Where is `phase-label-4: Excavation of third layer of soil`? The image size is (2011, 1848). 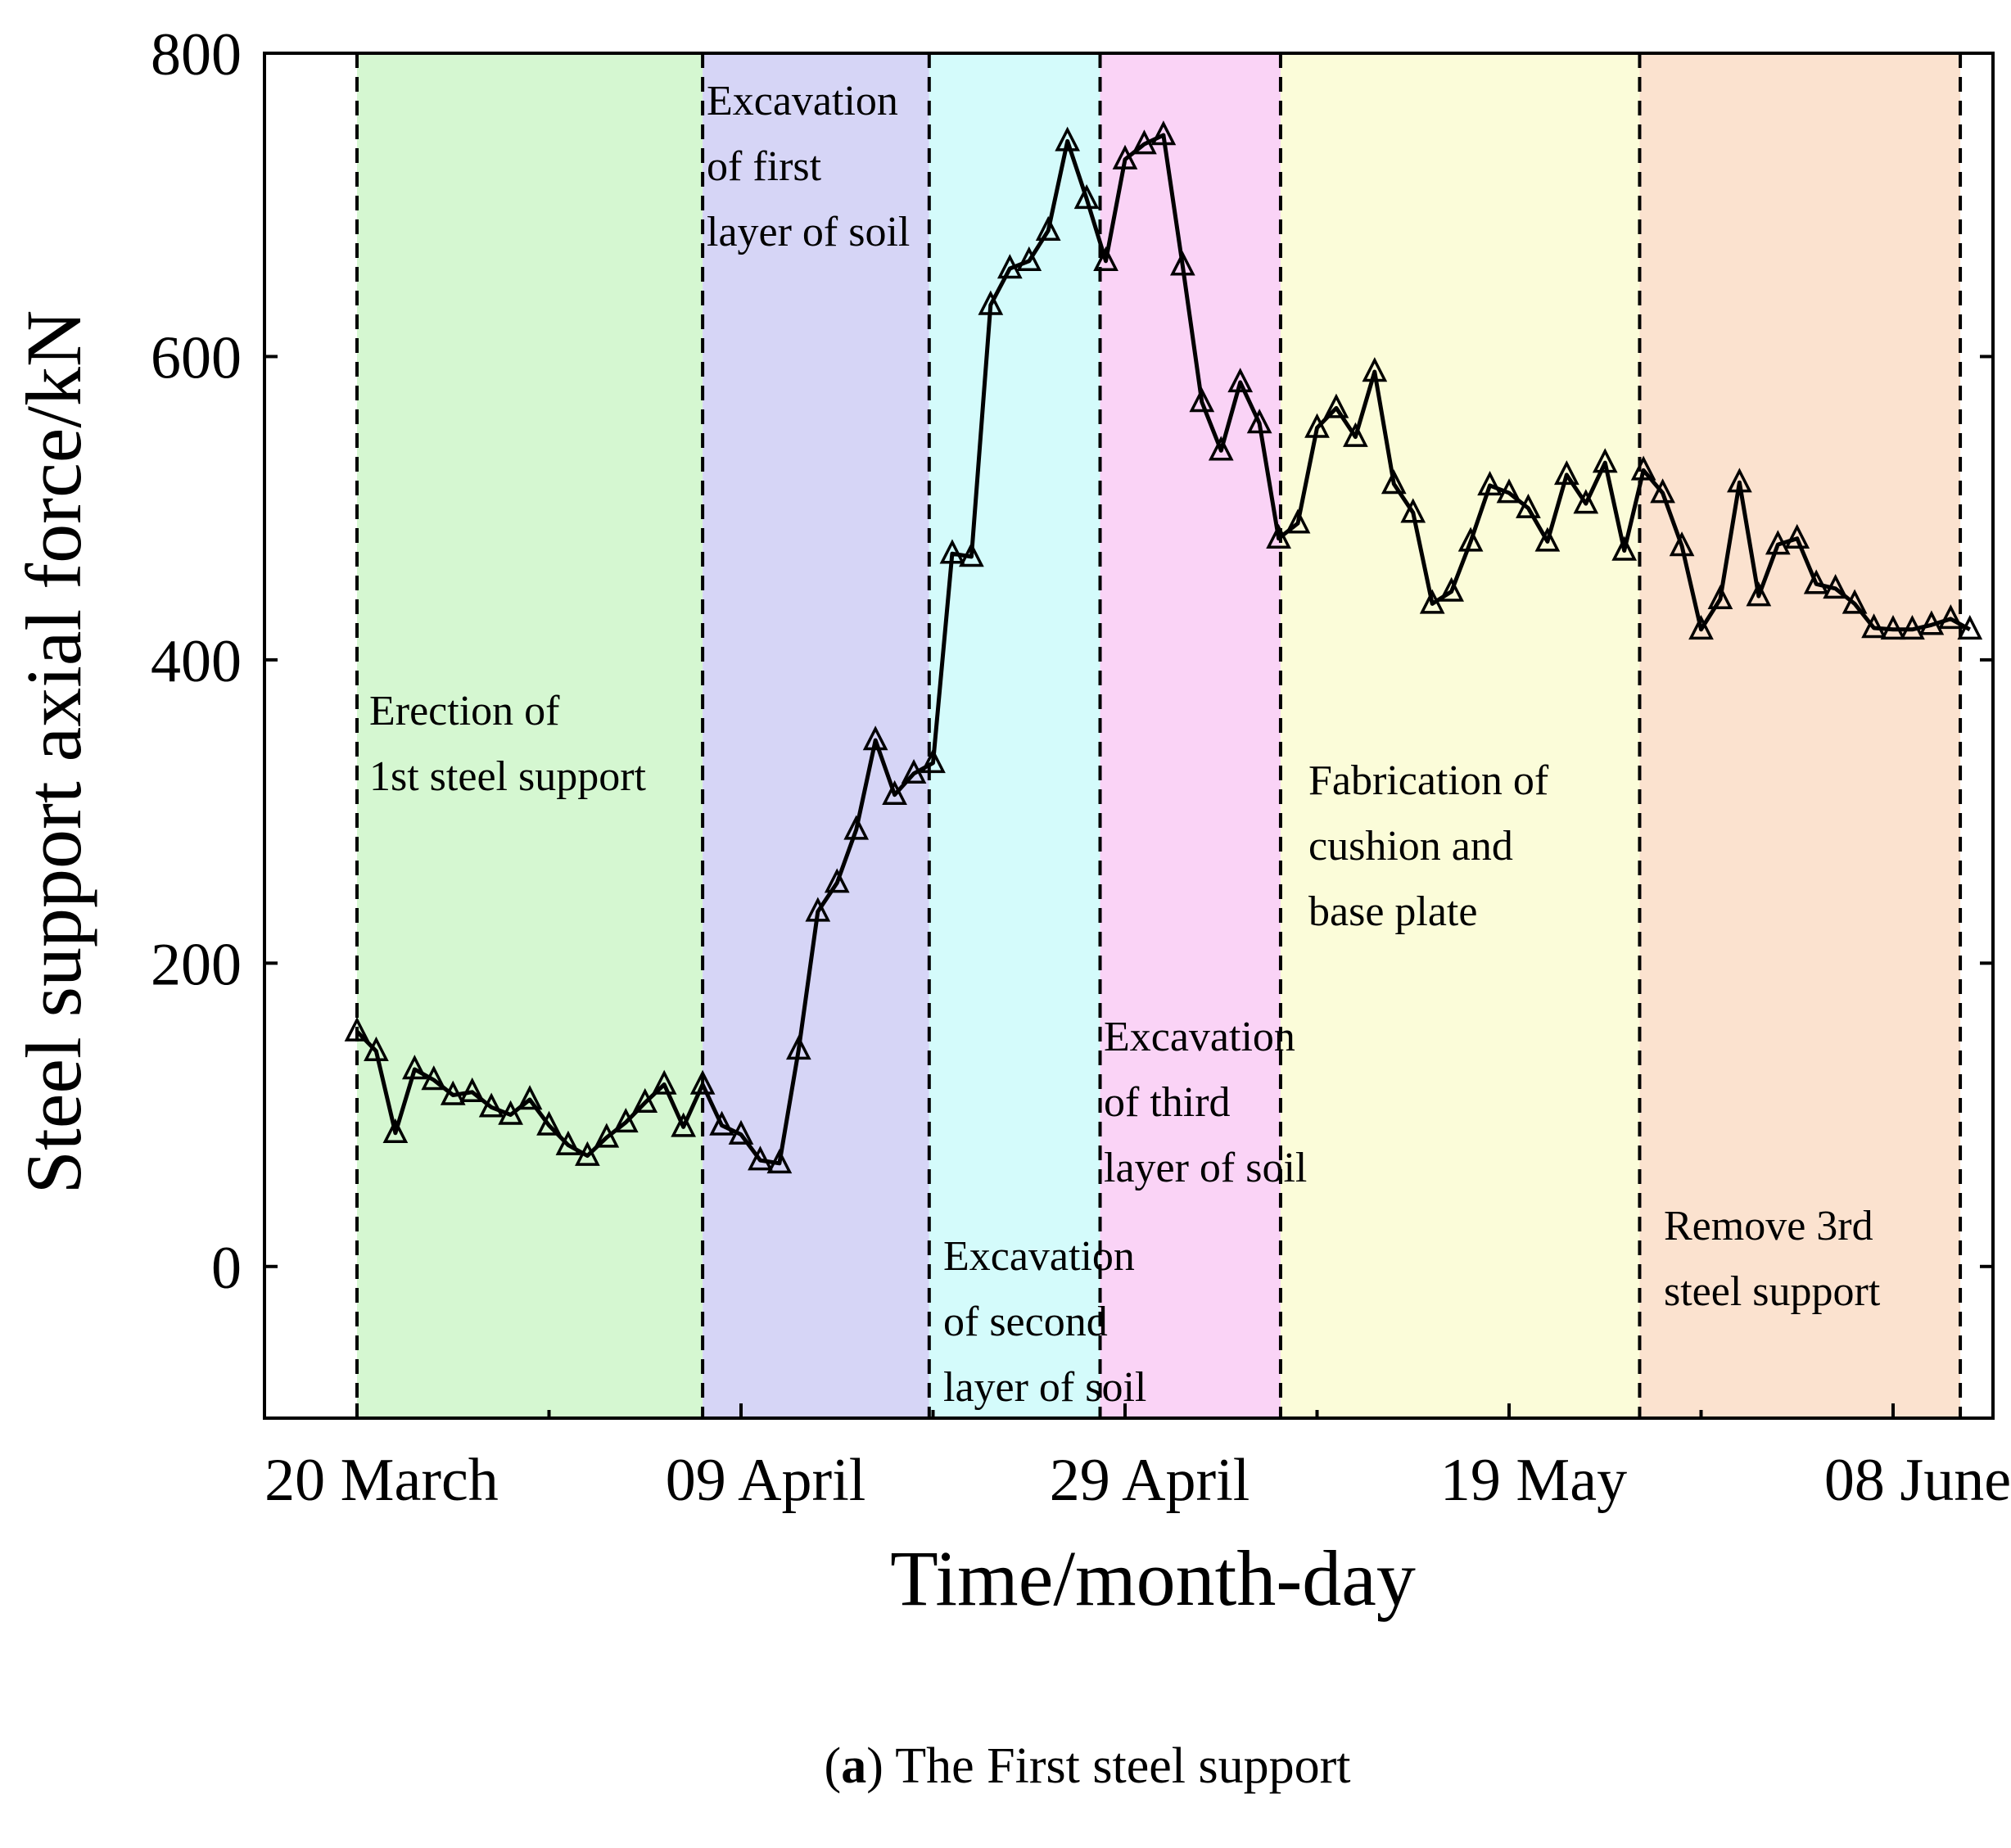
phase-label-4: Excavation of third layer of soil is located at coordinates (1205, 1102).